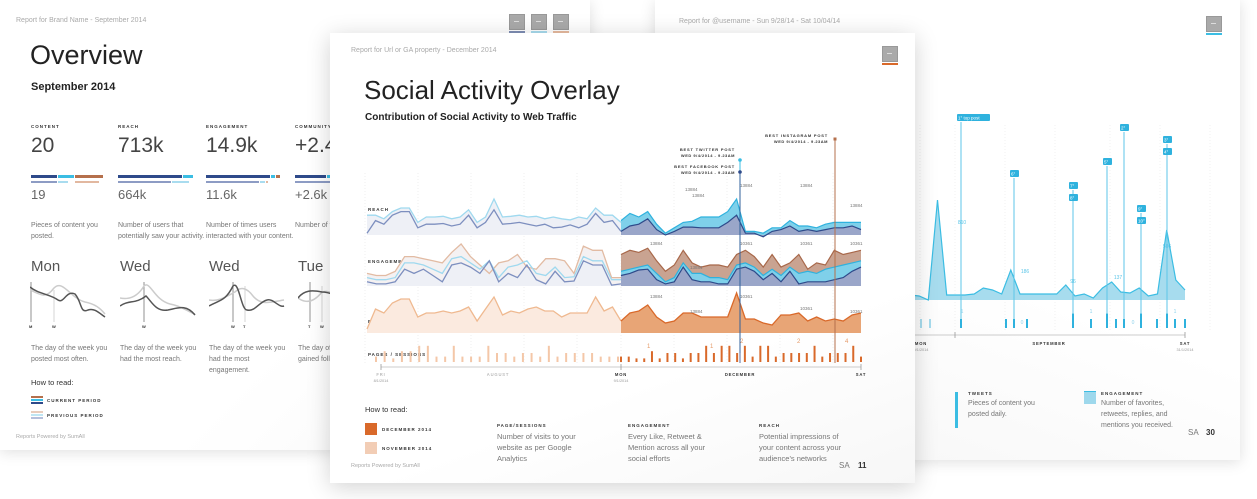 This screenshot has width=1257, height=499. Describe the element at coordinates (862, 465) in the screenshot. I see `page-number: 11` at that location.